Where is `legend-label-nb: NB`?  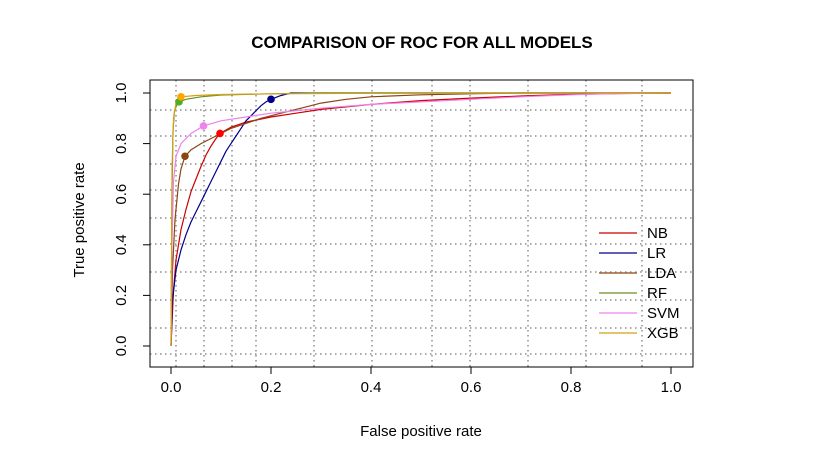
legend-label-nb: NB is located at coordinates (657, 233).